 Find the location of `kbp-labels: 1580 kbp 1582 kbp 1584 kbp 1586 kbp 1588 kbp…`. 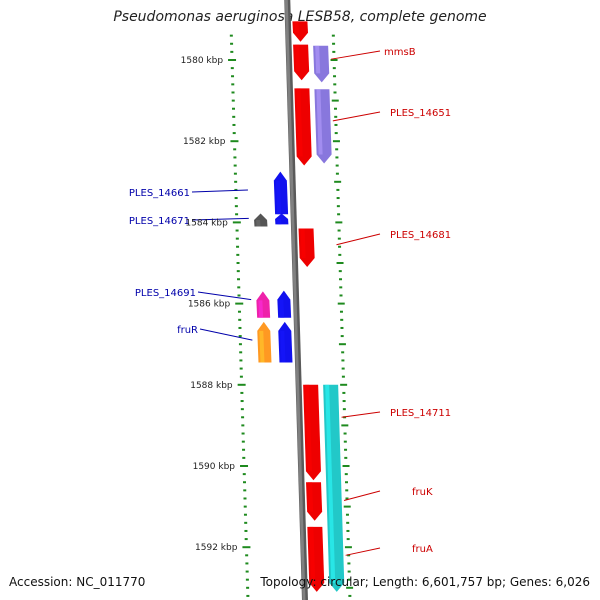

kbp-labels: 1580 kbp 1582 kbp 1584 kbp 1586 kbp 1588 kbp… is located at coordinates (209, 304).